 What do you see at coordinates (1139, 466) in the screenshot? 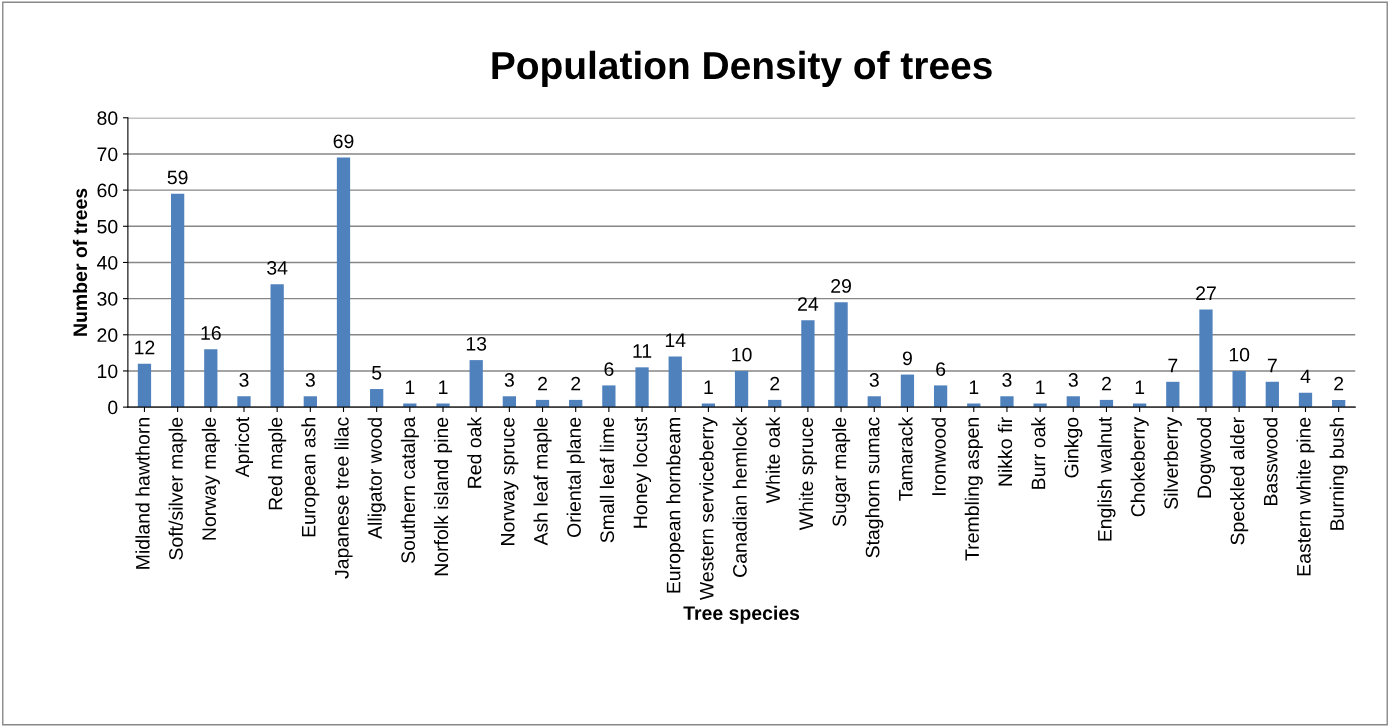
I see `x-tick-label: Chokeberry` at bounding box center [1139, 466].